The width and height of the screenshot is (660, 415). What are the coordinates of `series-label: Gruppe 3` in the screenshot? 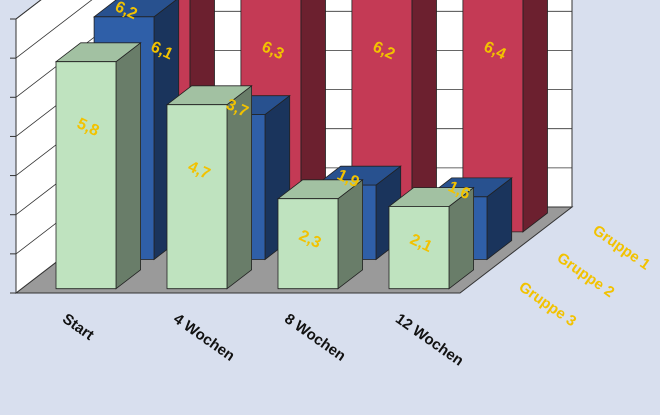 It's located at (548, 305).